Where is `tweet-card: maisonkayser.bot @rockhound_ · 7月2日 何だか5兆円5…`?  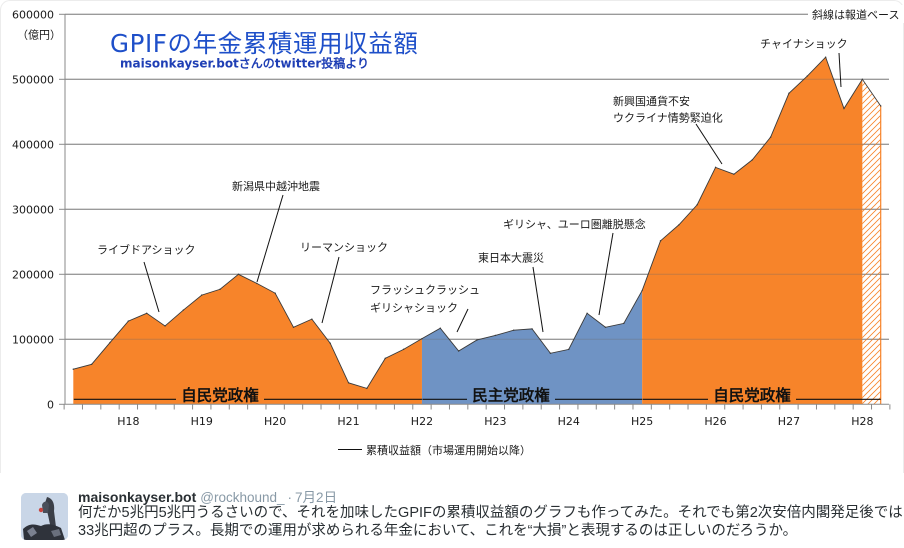
tweet-card: maisonkayser.bot @rockhound_ · 7月2日 何だか5兆円5… is located at coordinates (452, 514).